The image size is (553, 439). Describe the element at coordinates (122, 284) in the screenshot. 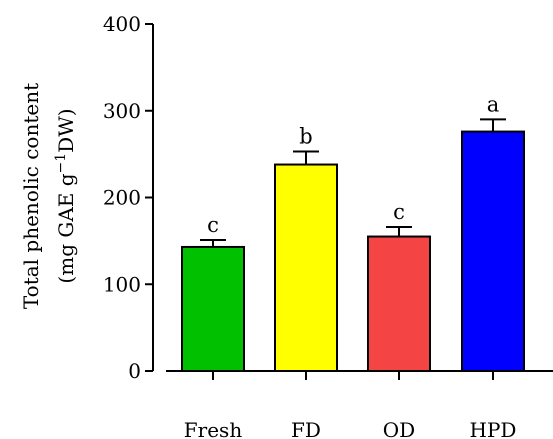

I see `y-tick-label: 100` at that location.